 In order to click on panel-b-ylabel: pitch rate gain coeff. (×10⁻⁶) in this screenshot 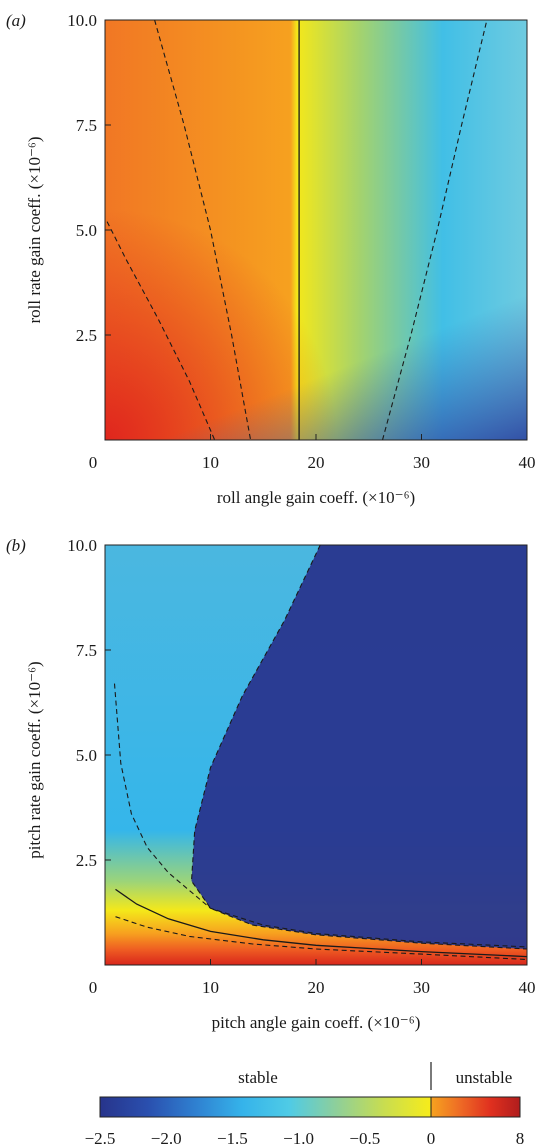, I will do `click(34, 759)`.